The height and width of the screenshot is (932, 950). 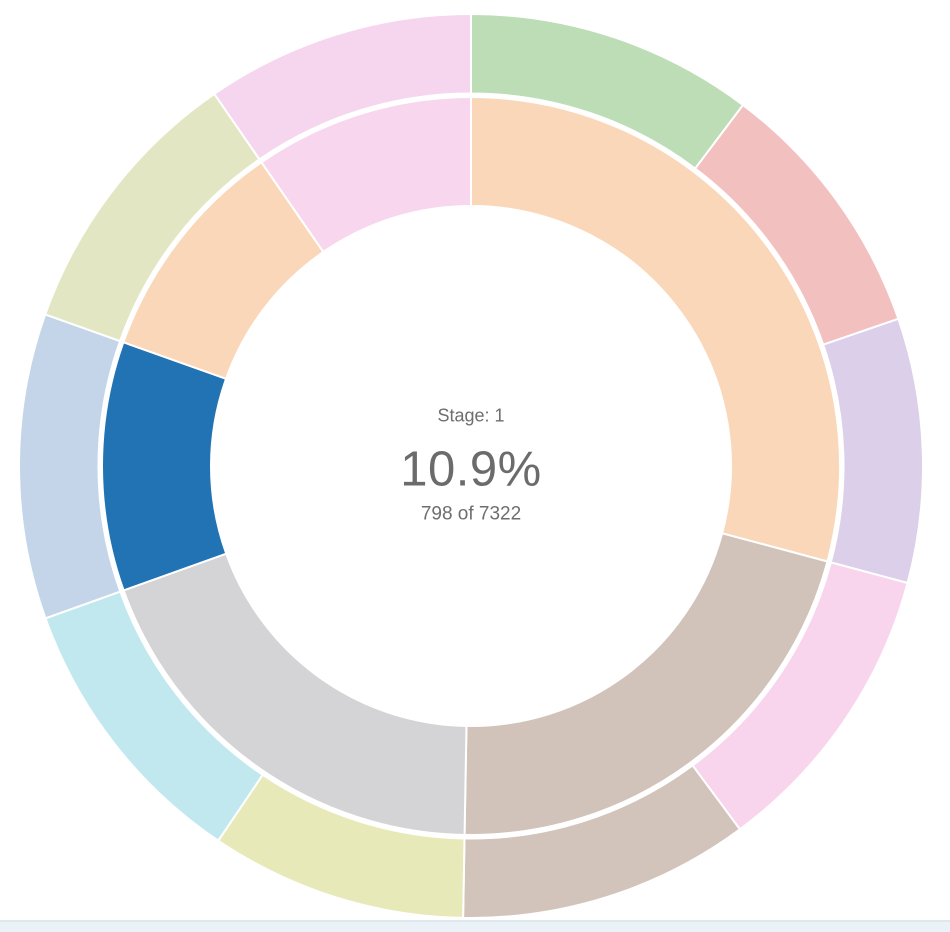 I want to click on sunburst-segment-inner-inner-4-selected, so click(x=164, y=466).